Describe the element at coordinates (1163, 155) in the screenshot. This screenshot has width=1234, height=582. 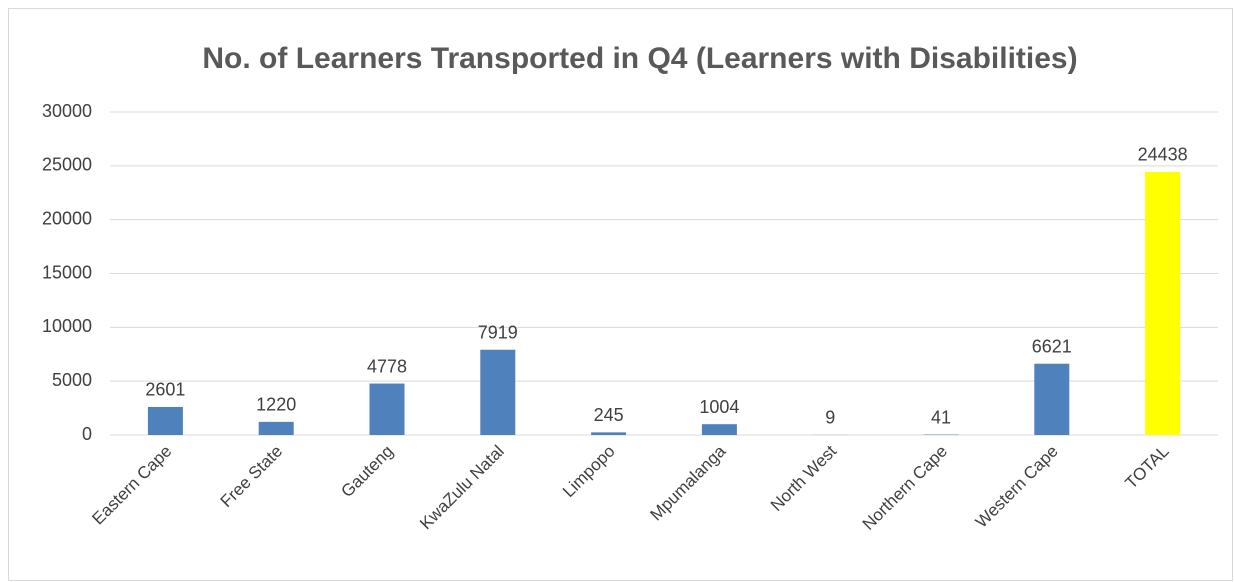
I see `data-label: 24438` at that location.